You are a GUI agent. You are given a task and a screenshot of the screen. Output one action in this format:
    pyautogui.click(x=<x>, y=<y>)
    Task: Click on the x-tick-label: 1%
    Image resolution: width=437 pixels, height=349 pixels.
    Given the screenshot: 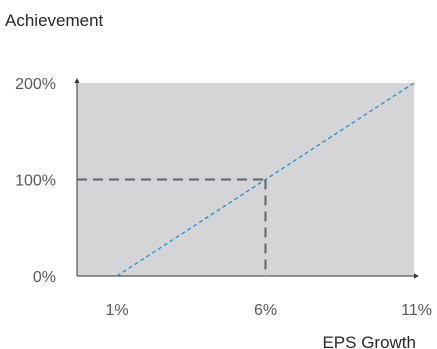 What is the action you would take?
    pyautogui.click(x=116, y=310)
    